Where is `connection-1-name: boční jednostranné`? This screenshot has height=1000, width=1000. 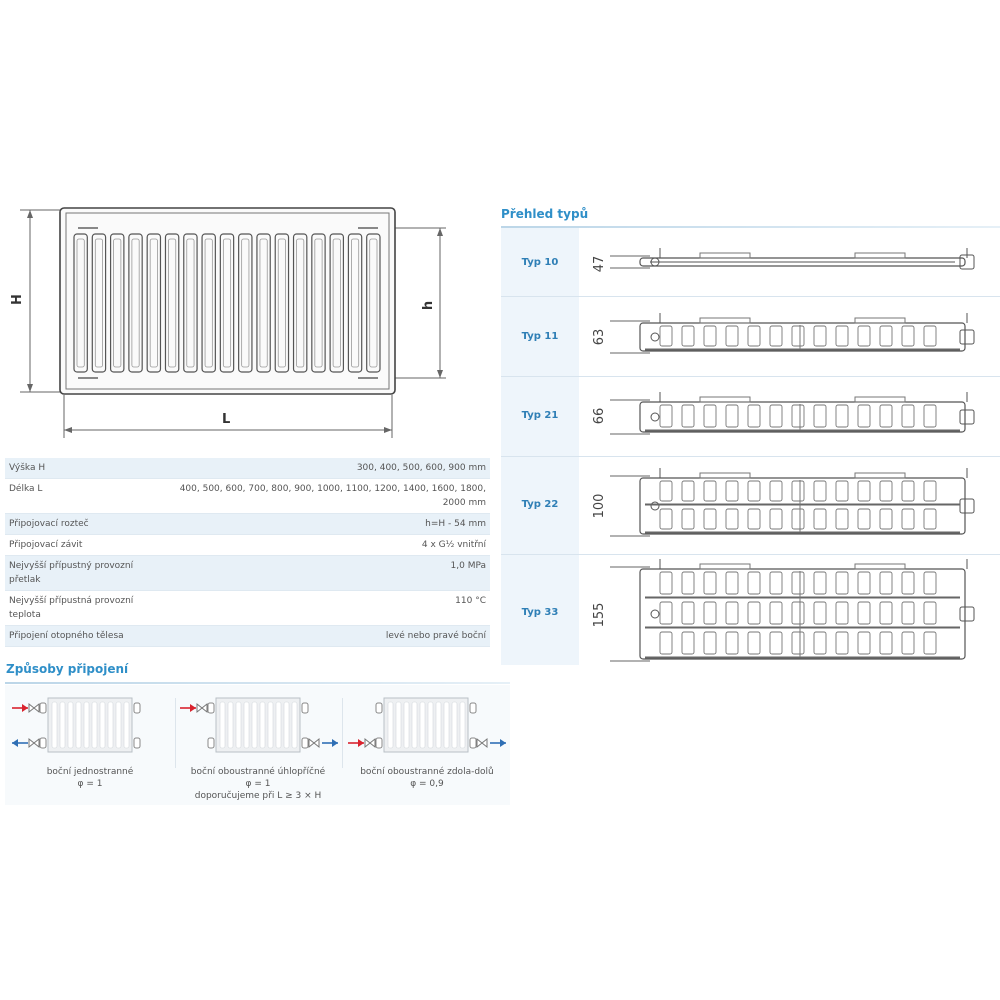
connection-1-name: boční jednostranné is located at coordinates (90, 772).